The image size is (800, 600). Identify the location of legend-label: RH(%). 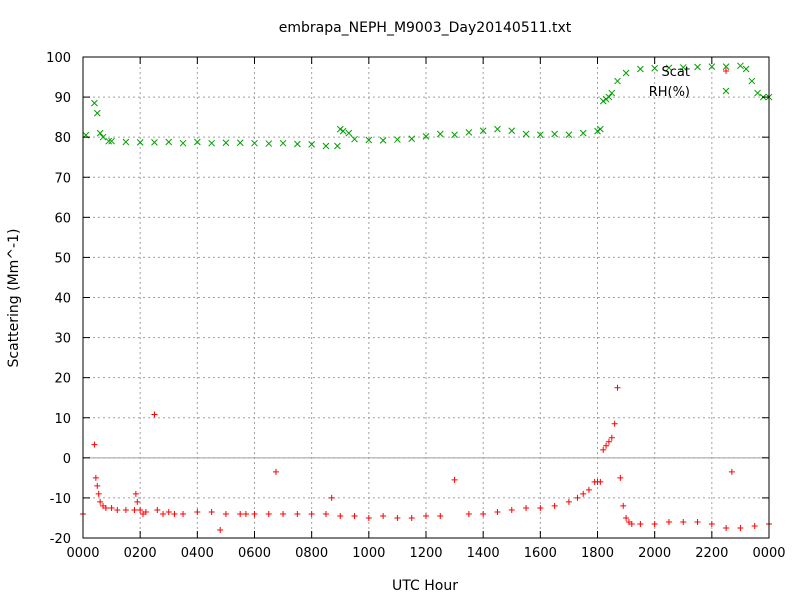
(669, 92).